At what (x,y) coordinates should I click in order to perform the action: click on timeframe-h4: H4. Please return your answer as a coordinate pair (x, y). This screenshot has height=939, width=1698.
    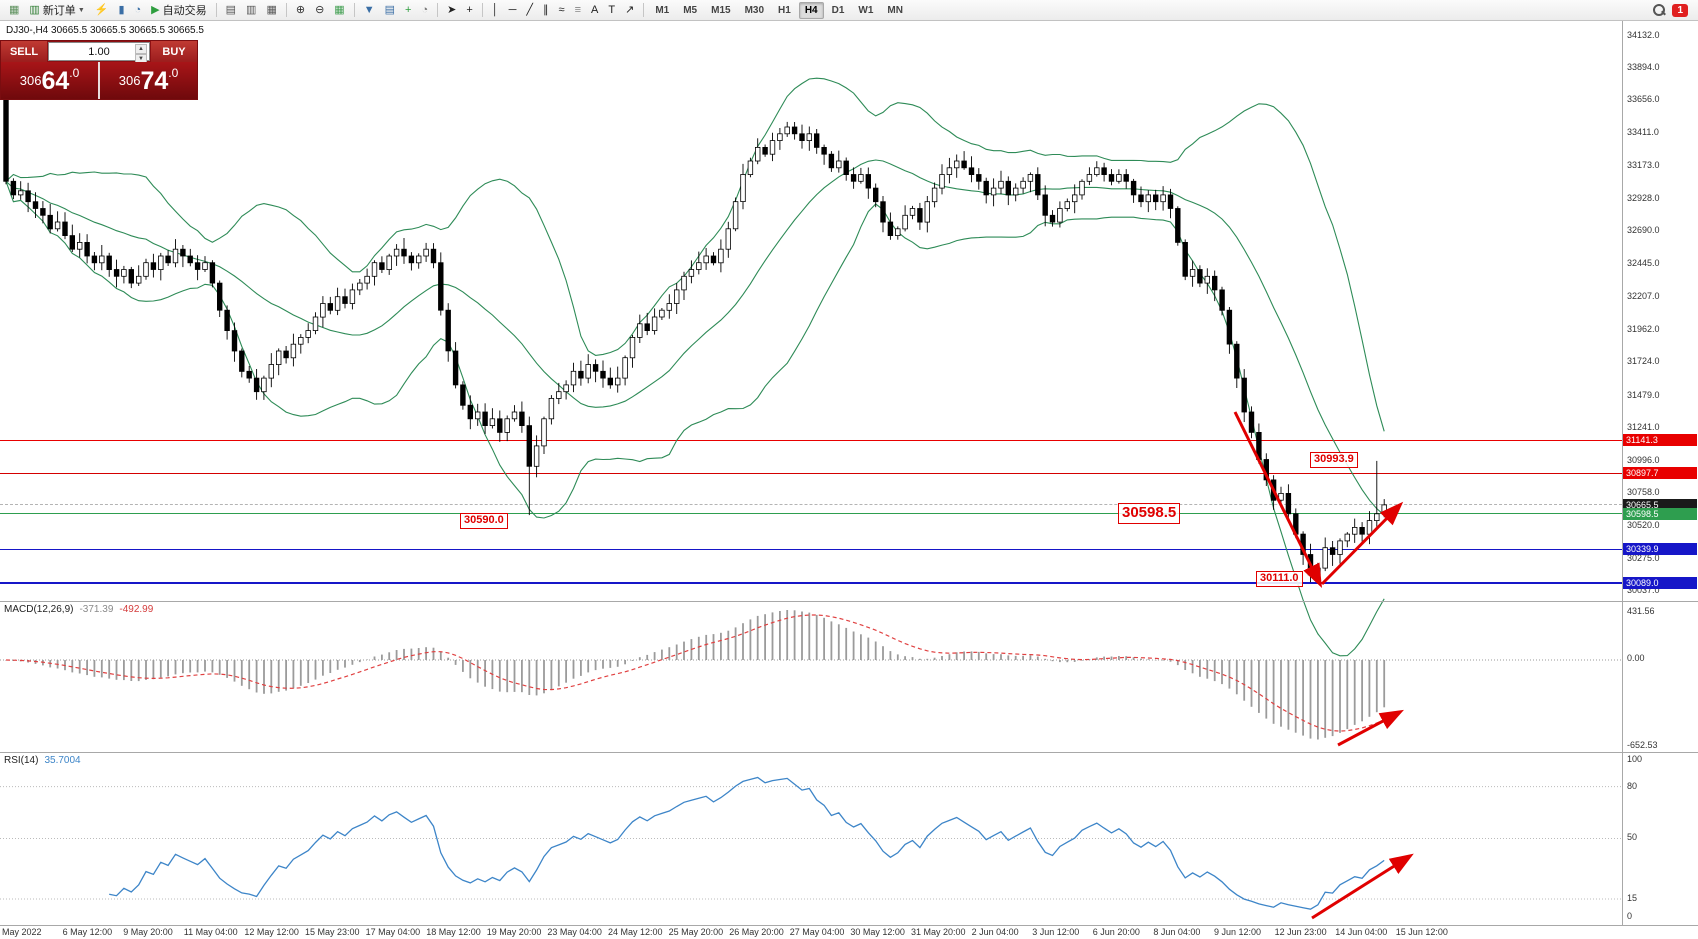
    Looking at the image, I should click on (811, 10).